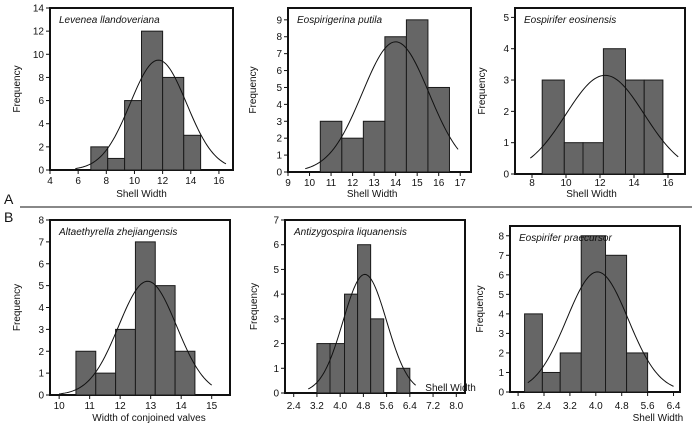 This screenshot has height=428, width=700. I want to click on panel-title: Altaethyrella zhejiangensis, so click(117, 232).